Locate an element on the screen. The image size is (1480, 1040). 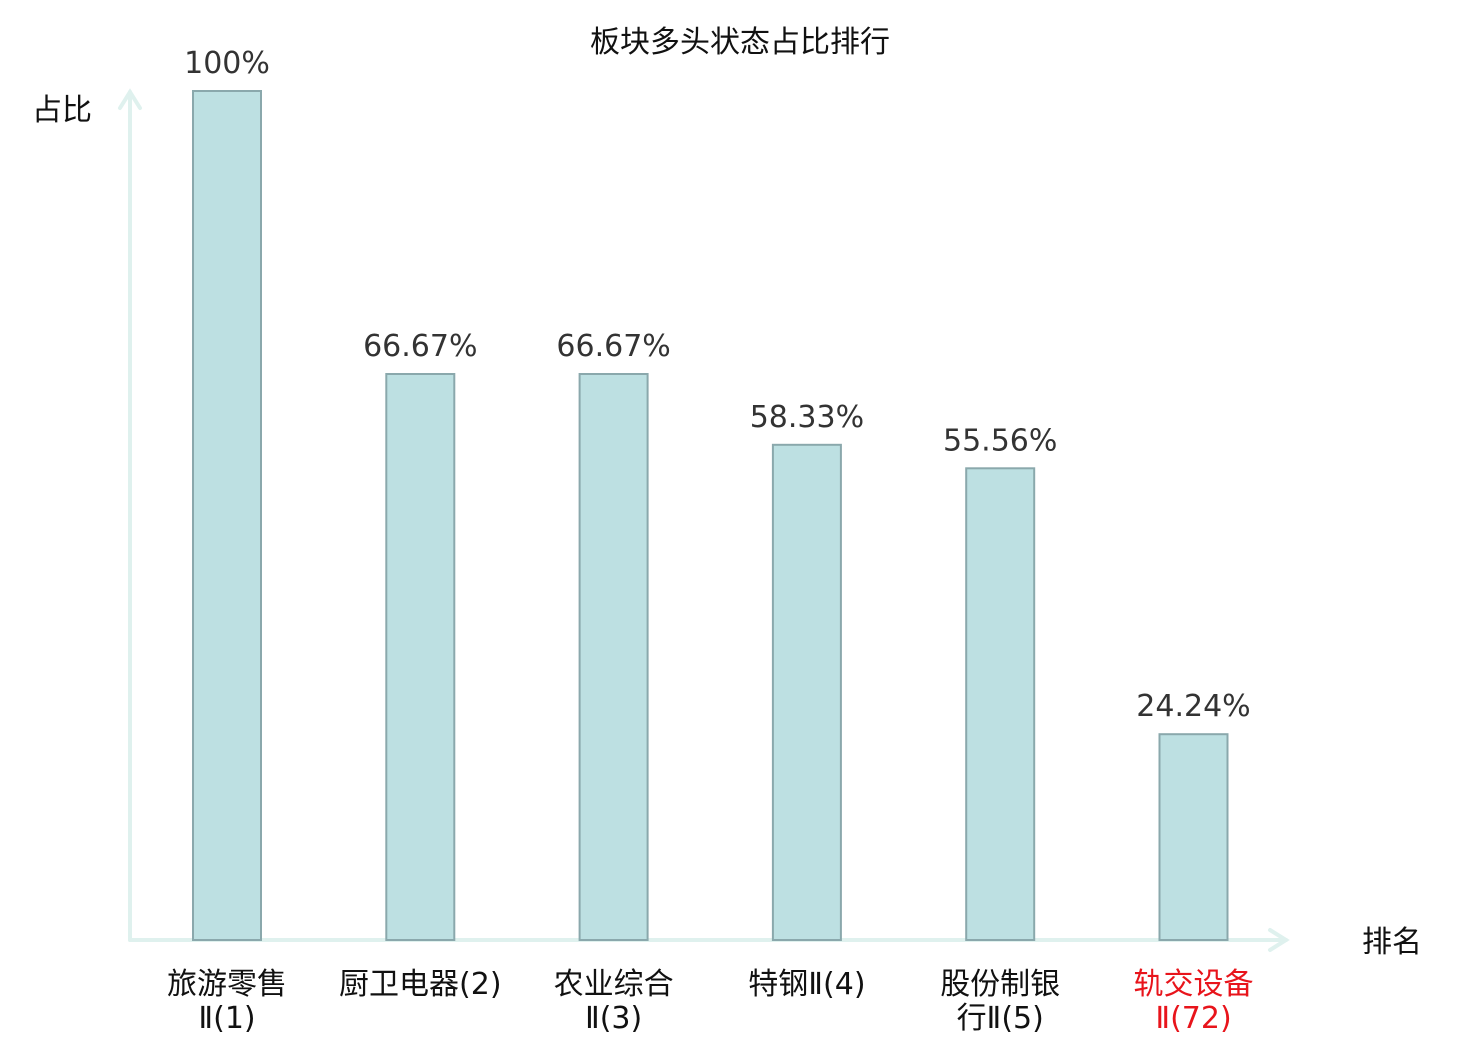
x-axis-arrow is located at coordinates (1279, 940).